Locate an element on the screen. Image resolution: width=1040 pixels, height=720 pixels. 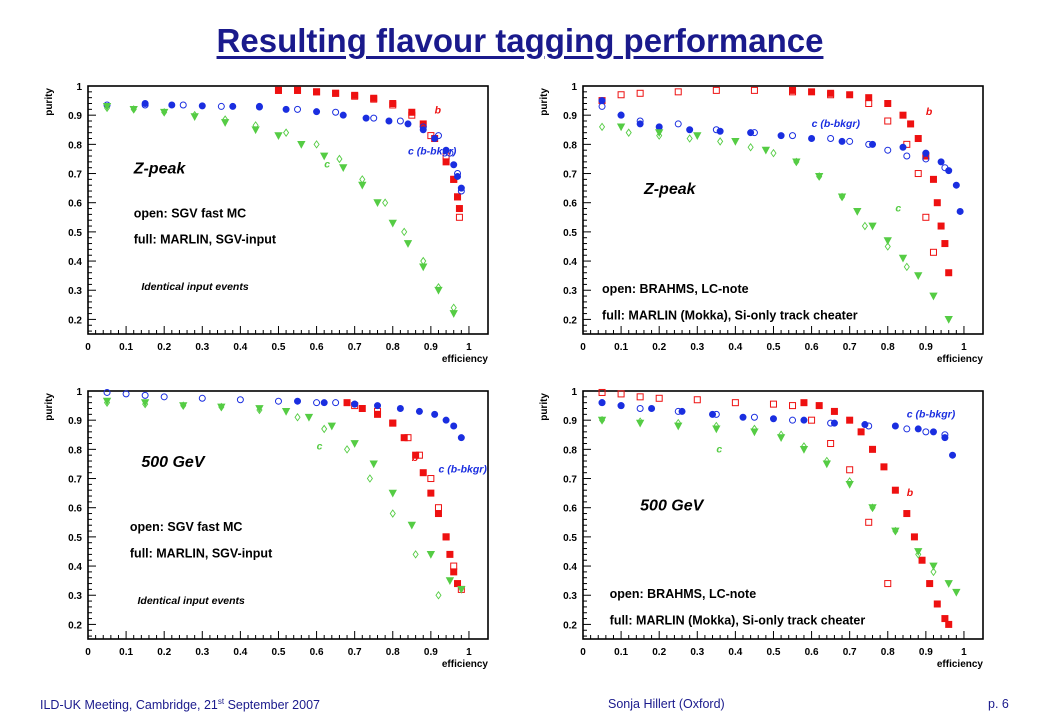
series-b-full is located at coordinates (402, 493).